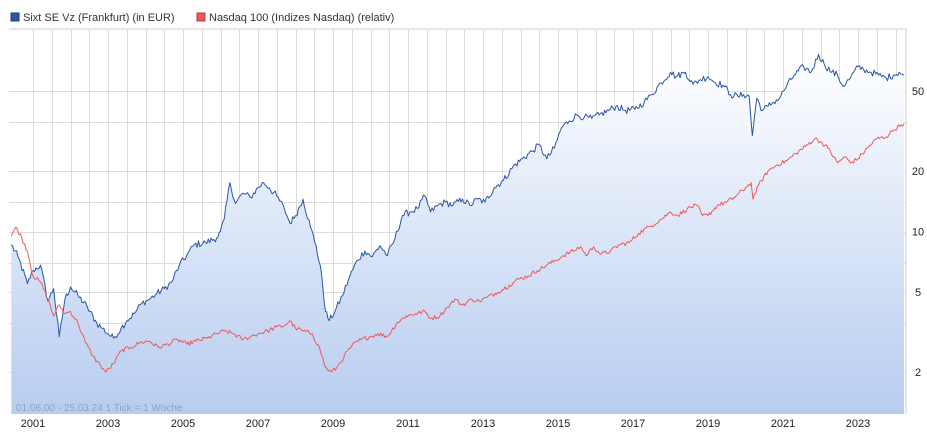 Image resolution: width=927 pixels, height=434 pixels. What do you see at coordinates (558, 424) in the screenshot?
I see `x-tick-label: 2015` at bounding box center [558, 424].